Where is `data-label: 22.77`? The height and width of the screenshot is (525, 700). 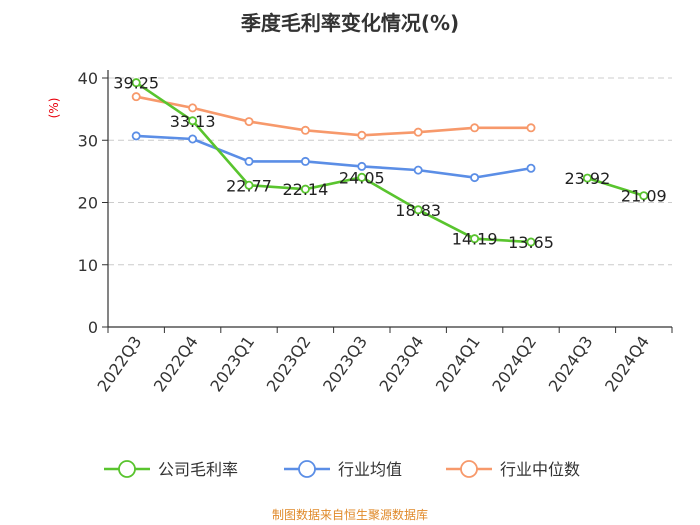
data-label: 22.77 is located at coordinates (249, 185).